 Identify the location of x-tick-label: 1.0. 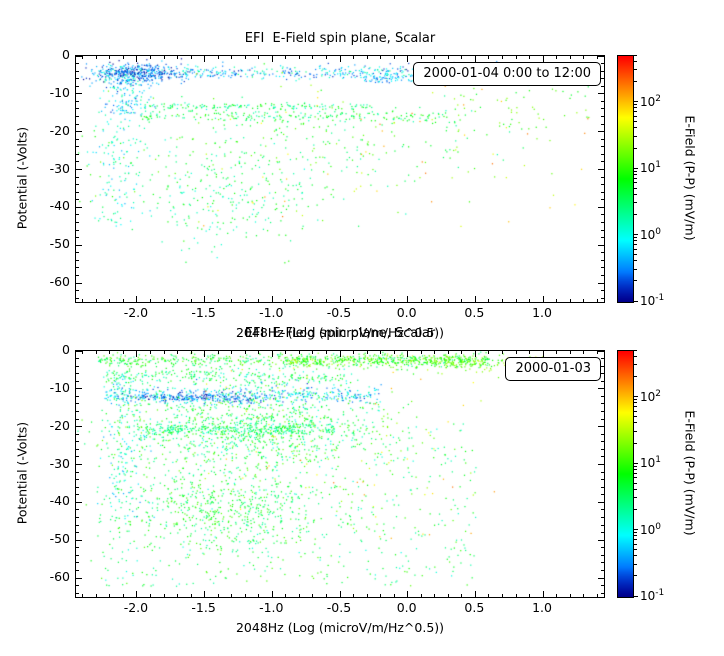
(542, 312).